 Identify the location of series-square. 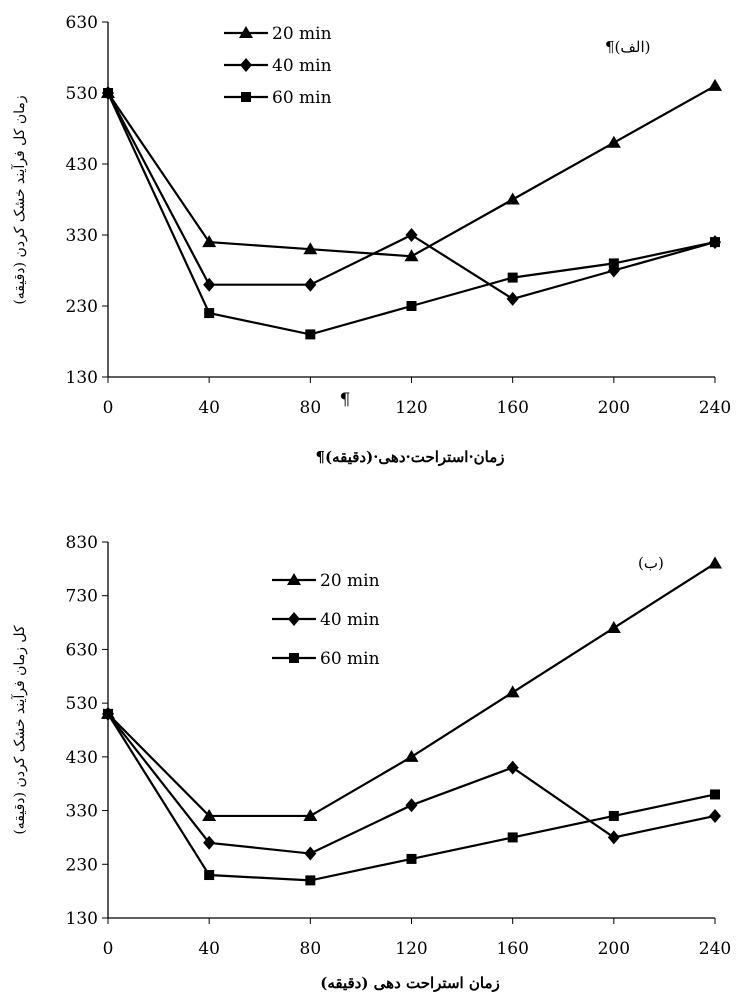
(411, 797).